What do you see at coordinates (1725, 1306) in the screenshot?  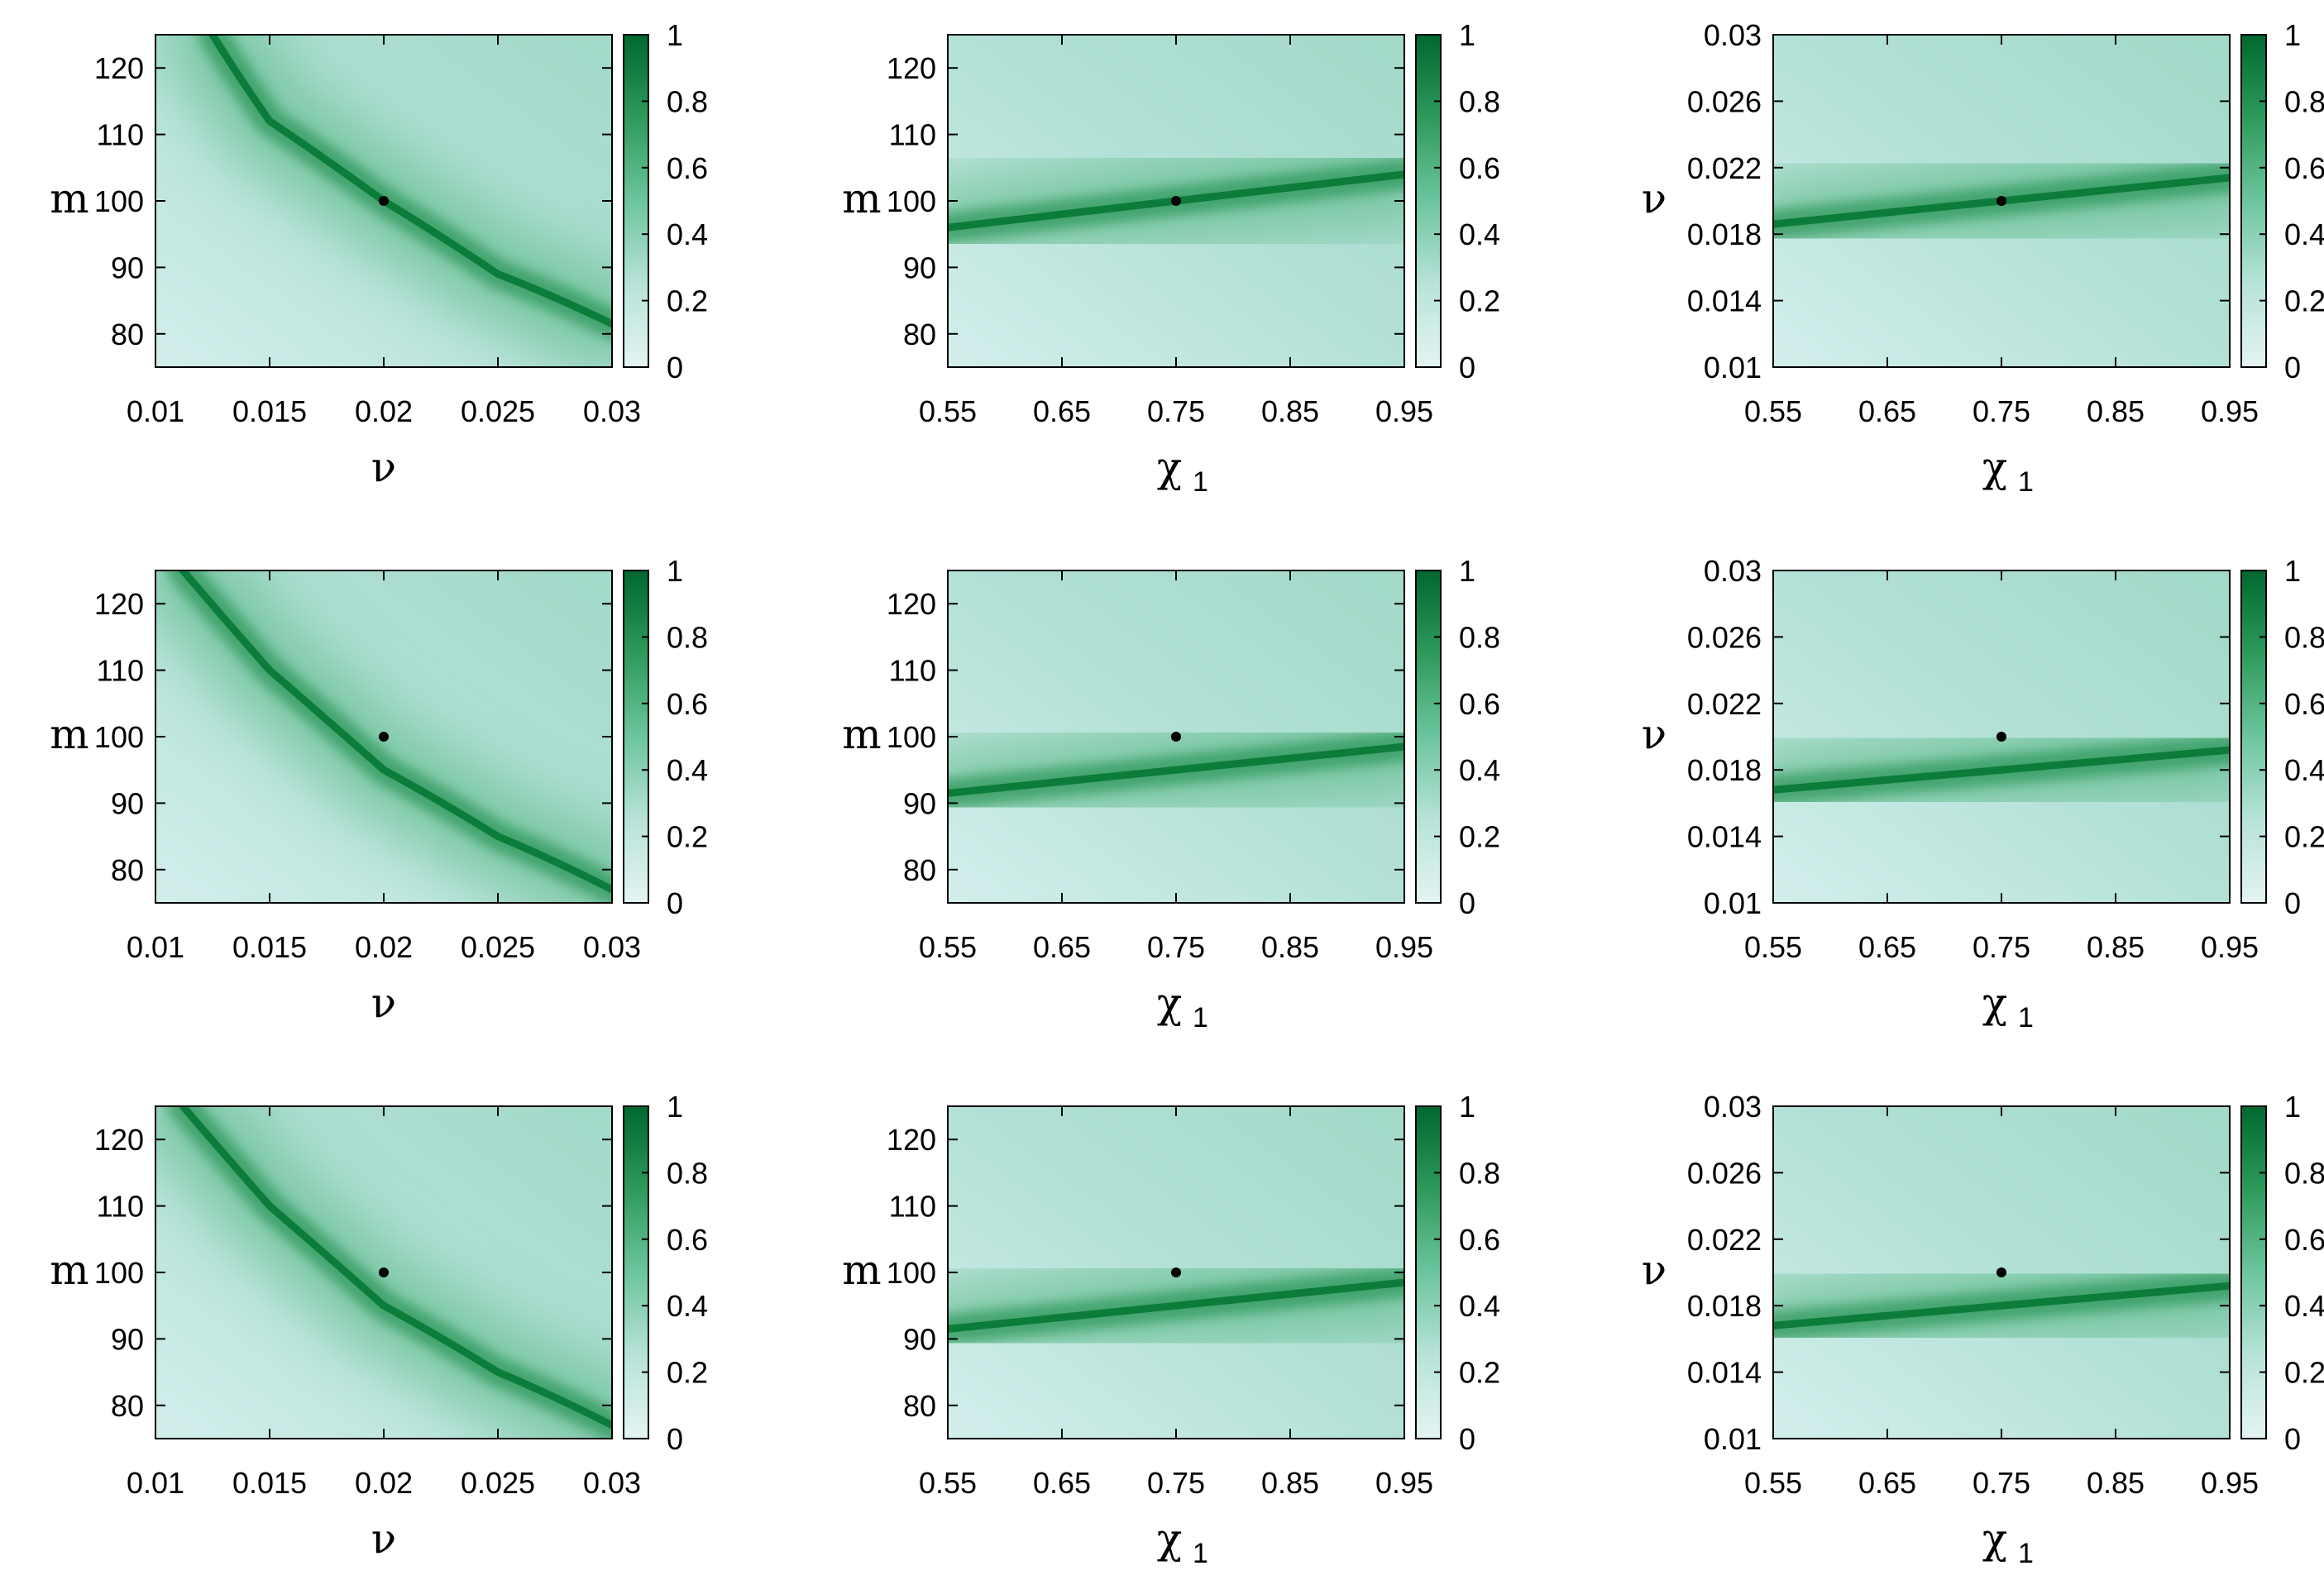 I see `y-tick-label: 0.018` at bounding box center [1725, 1306].